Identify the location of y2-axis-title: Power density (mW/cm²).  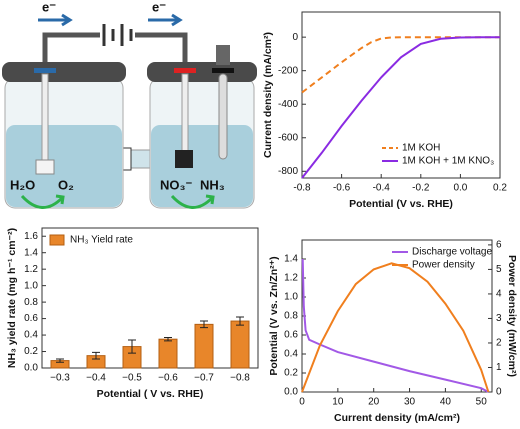
(512, 316).